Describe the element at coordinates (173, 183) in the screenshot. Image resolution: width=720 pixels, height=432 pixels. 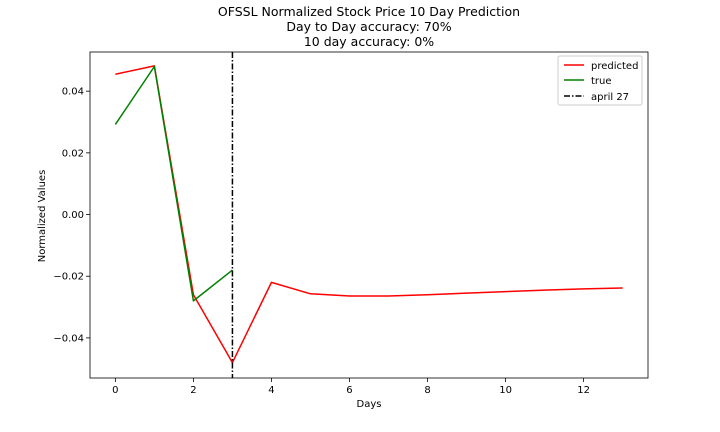
I see `series-line-true` at that location.